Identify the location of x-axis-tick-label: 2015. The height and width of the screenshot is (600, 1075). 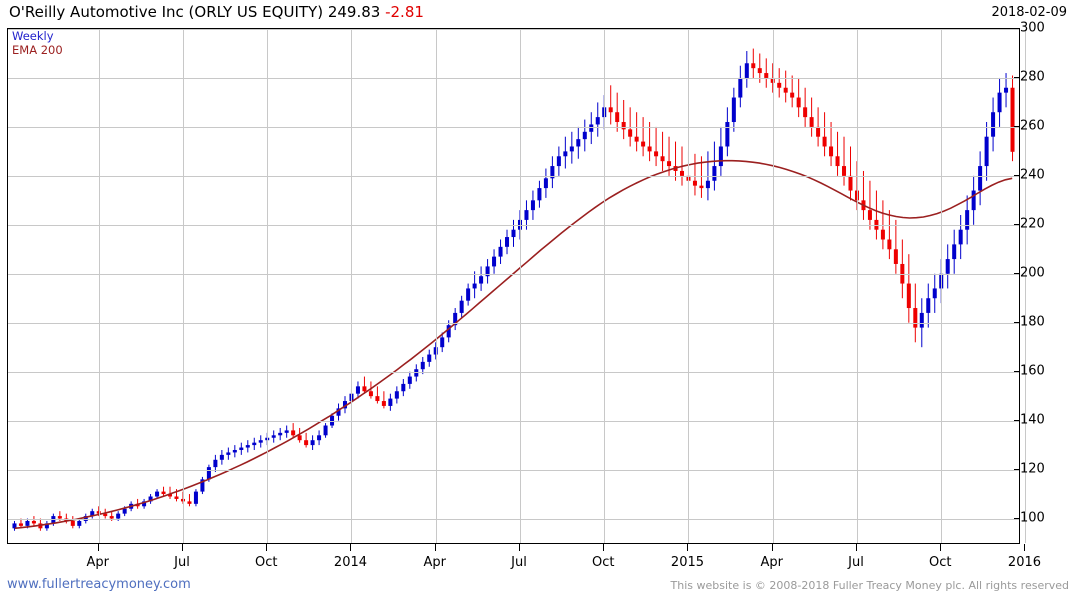
(687, 562).